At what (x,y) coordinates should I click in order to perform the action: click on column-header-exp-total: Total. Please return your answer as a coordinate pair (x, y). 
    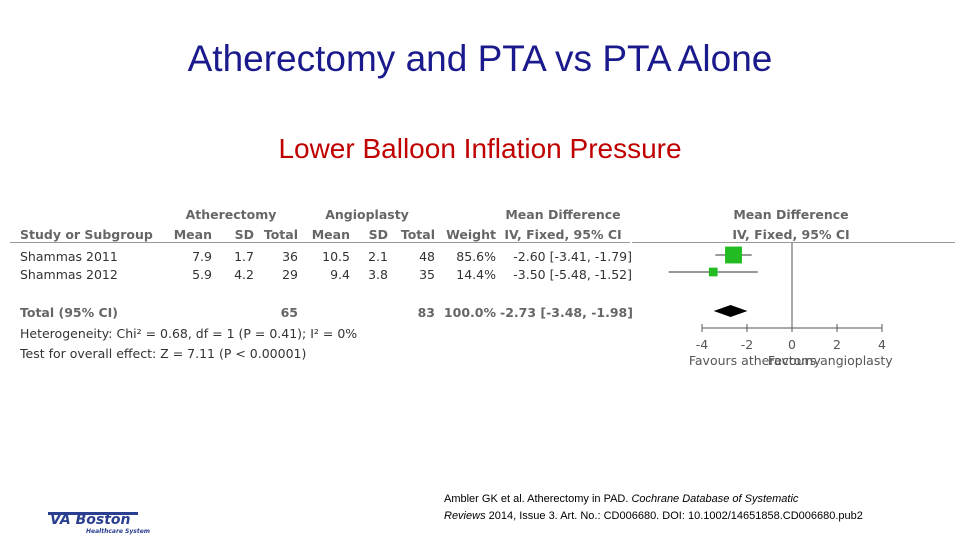
    Looking at the image, I should click on (280, 234).